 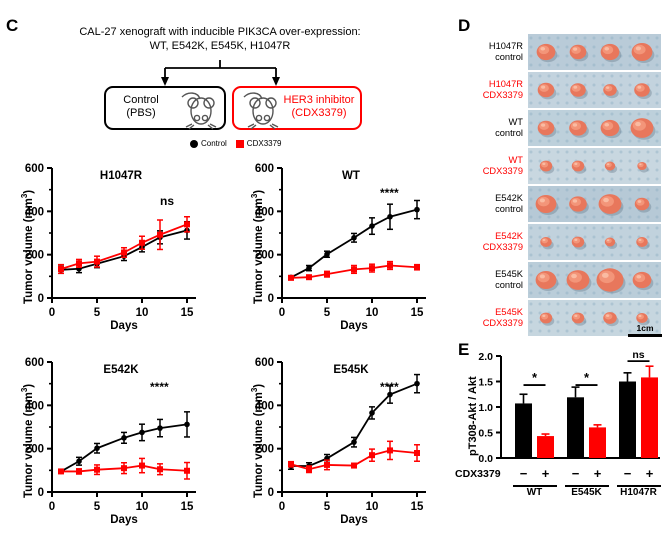 What do you see at coordinates (463, 349) in the screenshot?
I see `panel-letter-e: E` at bounding box center [463, 349].